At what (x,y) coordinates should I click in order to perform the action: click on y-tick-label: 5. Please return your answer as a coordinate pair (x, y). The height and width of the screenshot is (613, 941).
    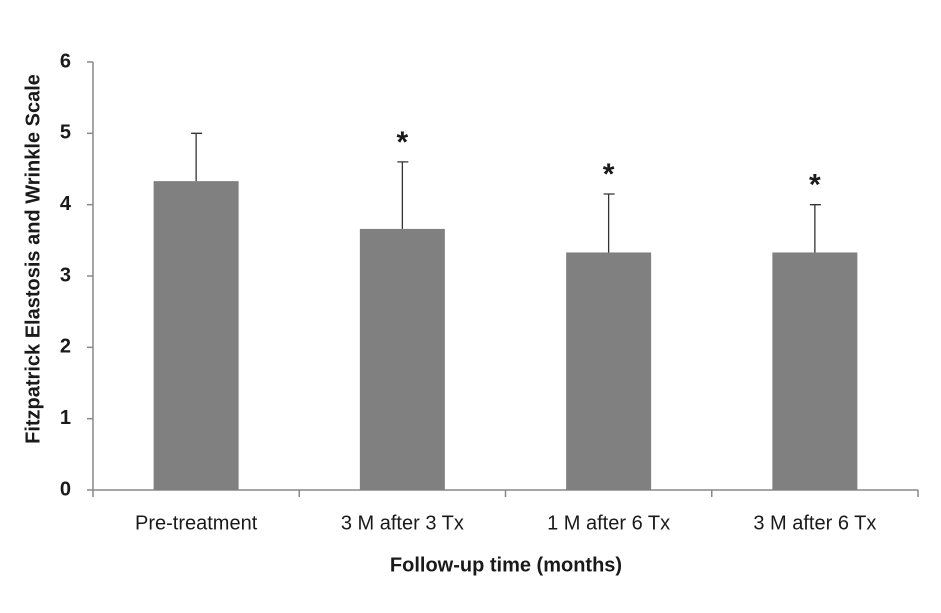
    Looking at the image, I should click on (65, 133).